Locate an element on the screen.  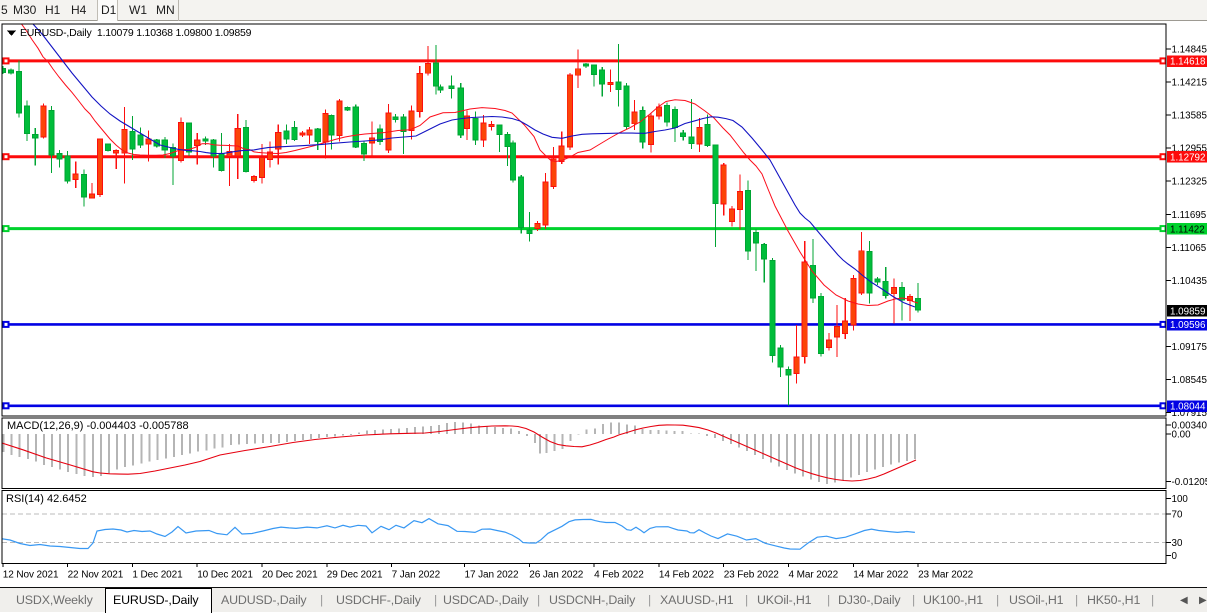
svg-text: 29 Dec 2021 is located at coordinates (355, 575).